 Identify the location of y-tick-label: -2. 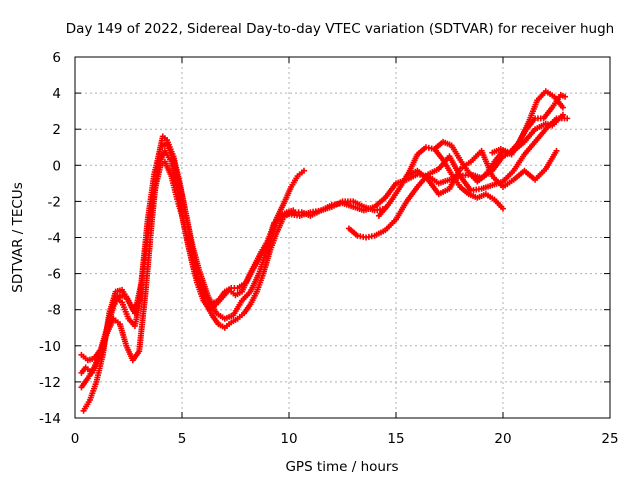
(54, 202).